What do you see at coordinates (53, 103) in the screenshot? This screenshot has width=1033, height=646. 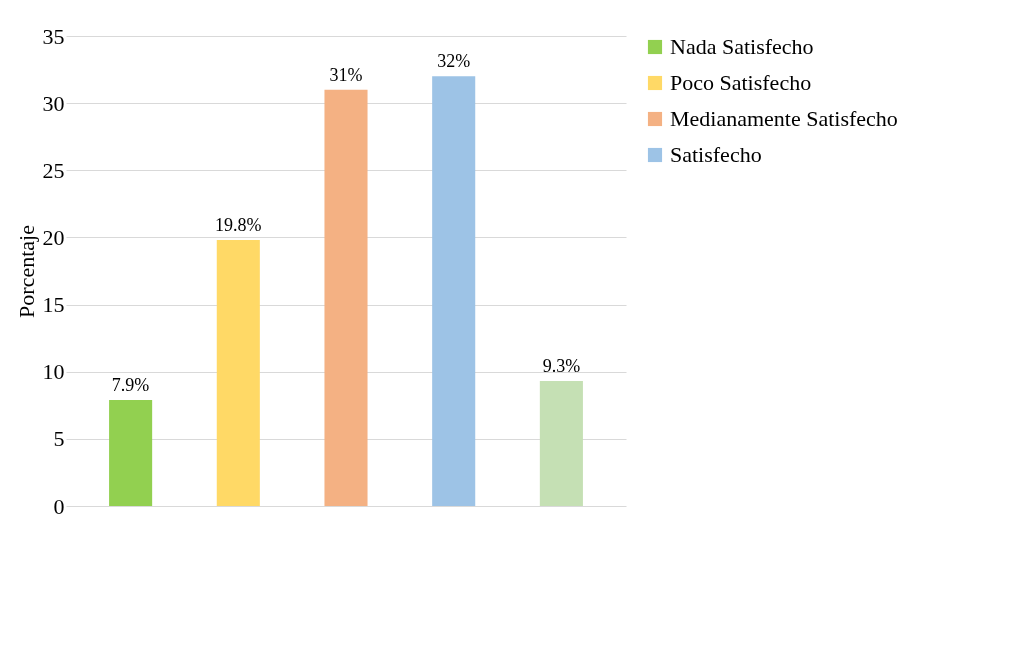 I see `y-tick-label: 30` at bounding box center [53, 103].